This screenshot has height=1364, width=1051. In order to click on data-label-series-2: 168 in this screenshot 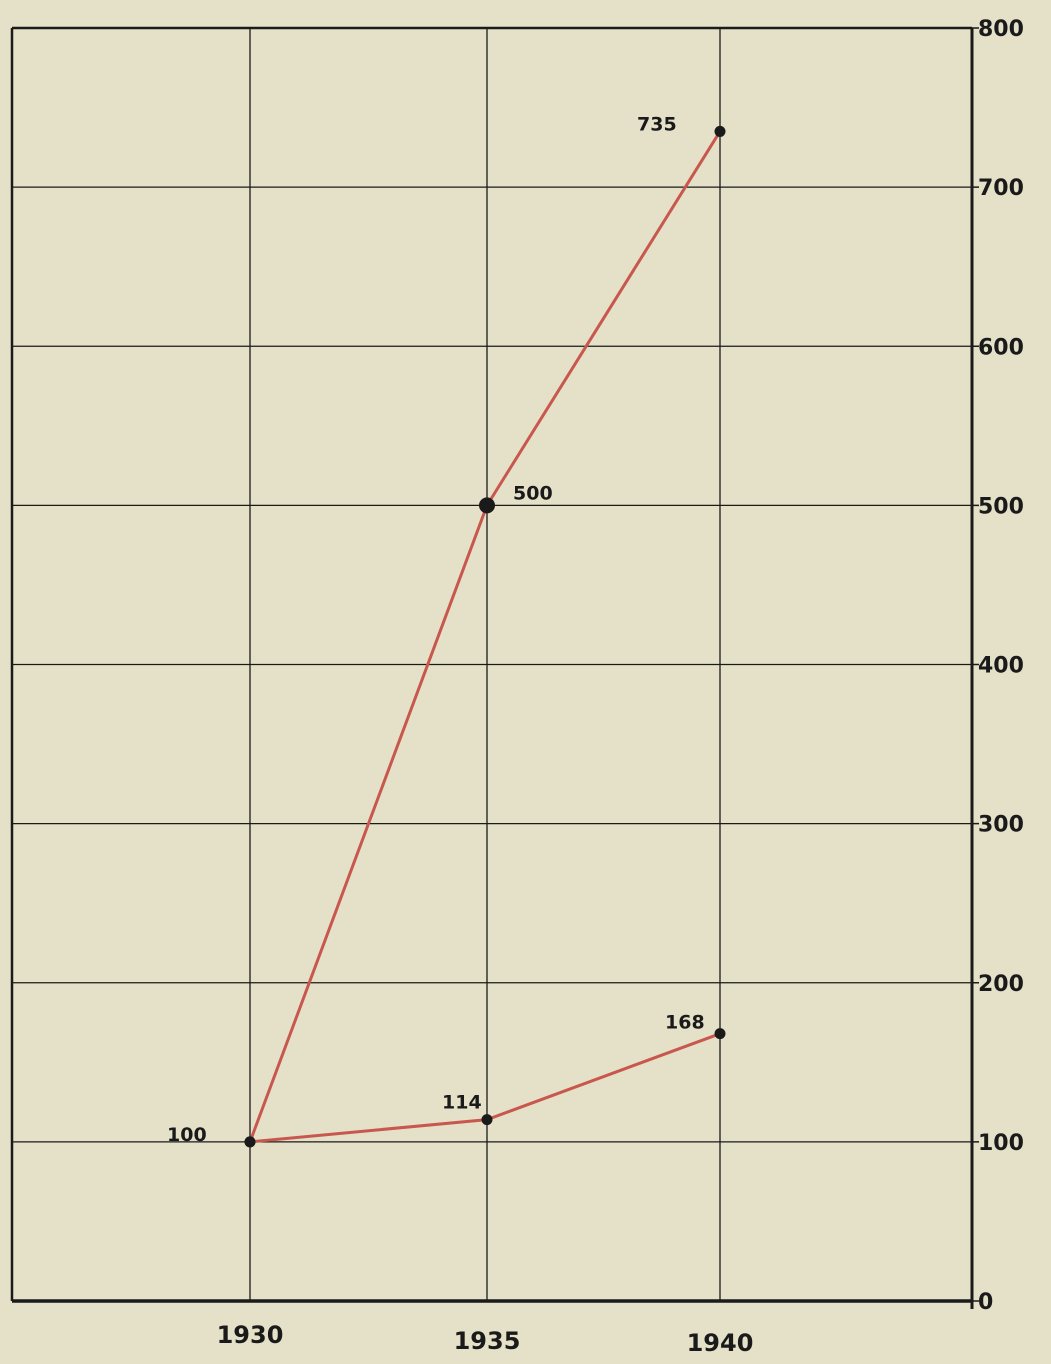, I will do `click(685, 1023)`.